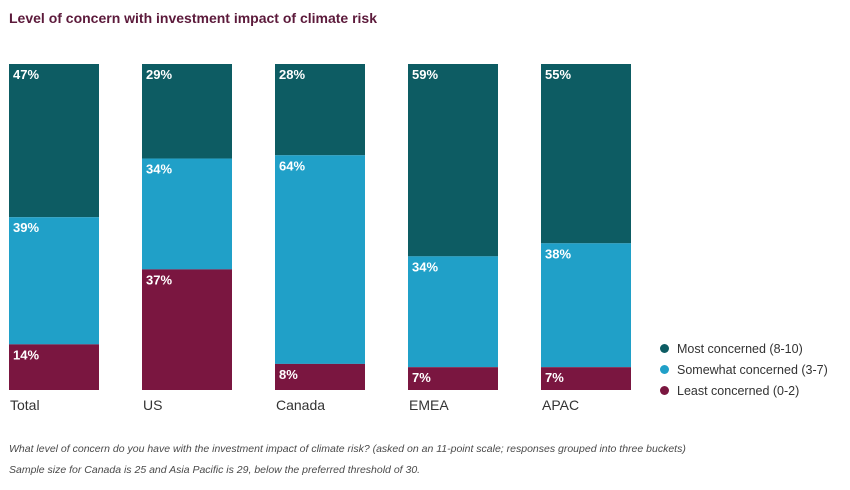  I want to click on category-label-canada: Canada, so click(300, 405).